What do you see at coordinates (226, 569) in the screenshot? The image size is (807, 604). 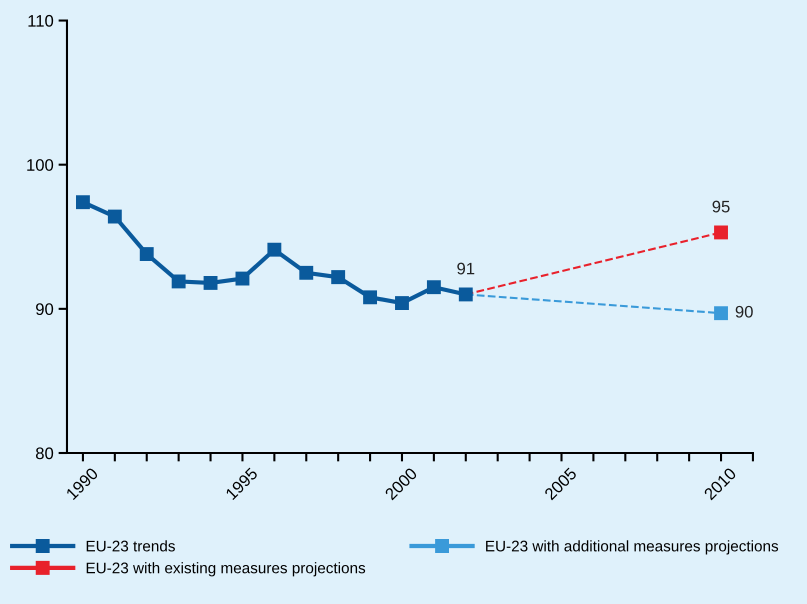 I see `legend-label: EU-23 with existing measures projections` at bounding box center [226, 569].